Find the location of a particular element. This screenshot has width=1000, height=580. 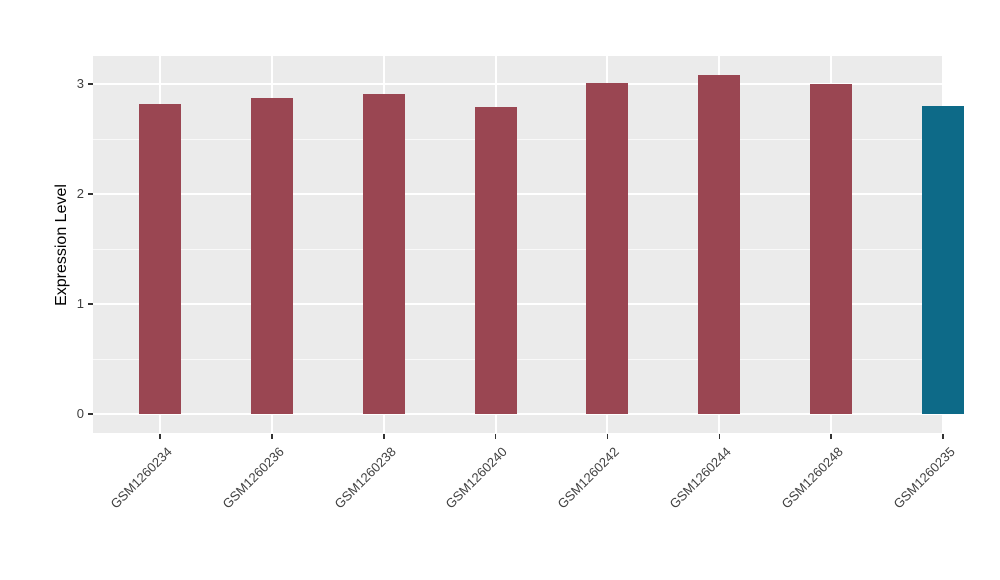

bar-GSM1260242 is located at coordinates (607, 248).